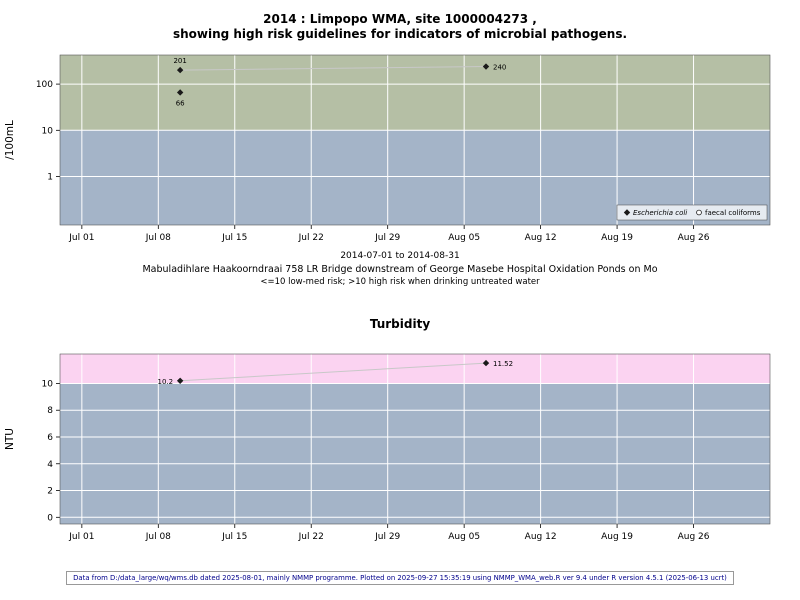 Image resolution: width=800 pixels, height=600 pixels. Describe the element at coordinates (50, 518) in the screenshot. I see `y-axis-tick-label: 0` at that location.